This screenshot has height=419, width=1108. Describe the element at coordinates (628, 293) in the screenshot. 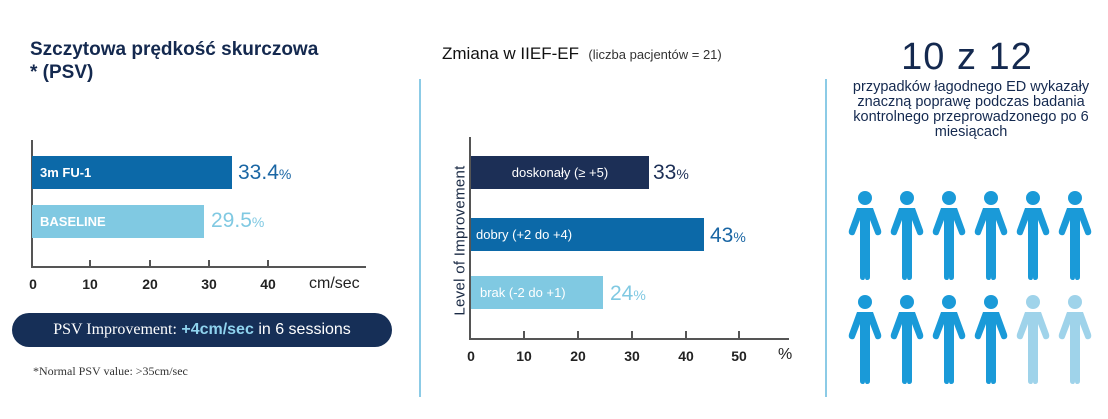

I see `iief-bar-value: 24%` at that location.